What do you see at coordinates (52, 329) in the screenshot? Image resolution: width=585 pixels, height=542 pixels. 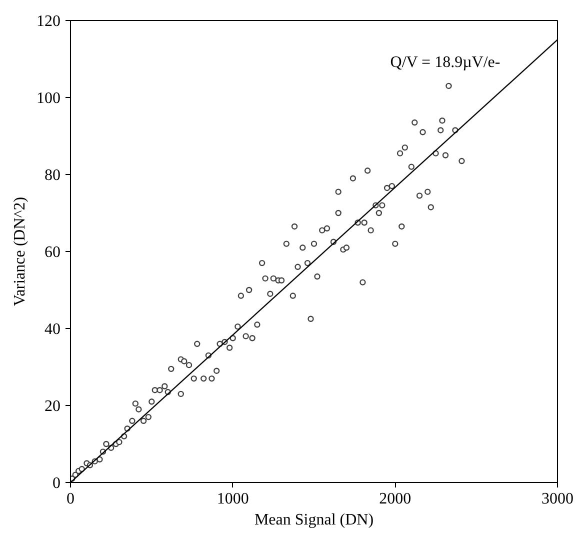 I see `y-tick-label: 40` at bounding box center [52, 329].